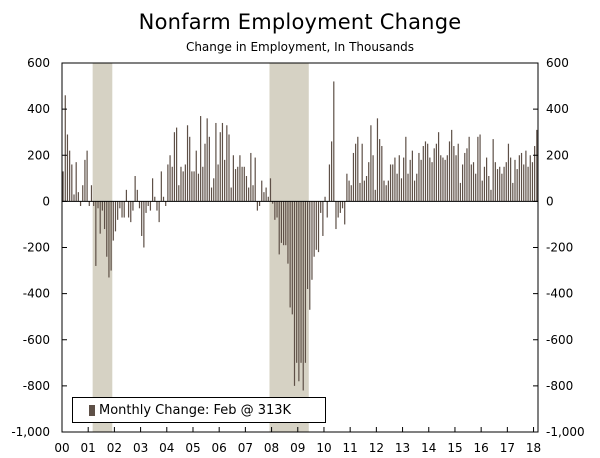 This screenshot has height=458, width=600. What do you see at coordinates (557, 109) in the screenshot?
I see `y-tick-label-right: 400` at bounding box center [557, 109].